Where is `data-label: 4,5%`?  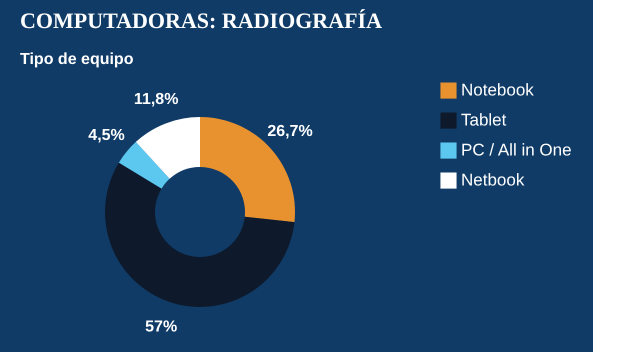 data-label: 4,5% is located at coordinates (106, 135).